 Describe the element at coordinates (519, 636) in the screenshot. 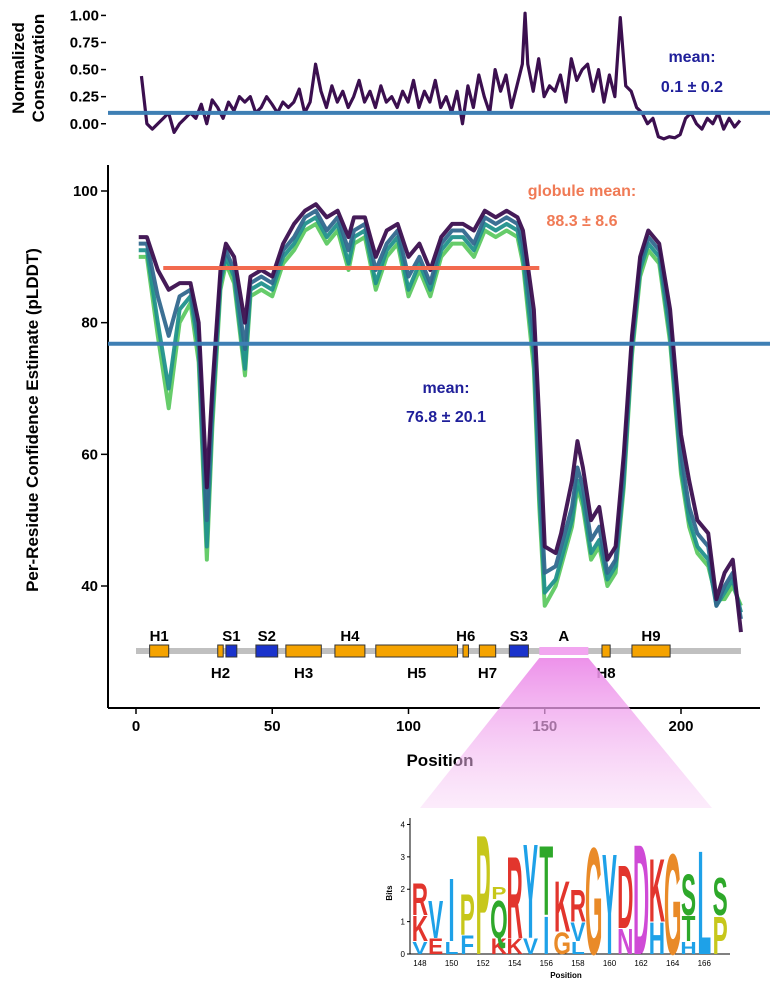

I see `ss-label-s3: S3` at that location.